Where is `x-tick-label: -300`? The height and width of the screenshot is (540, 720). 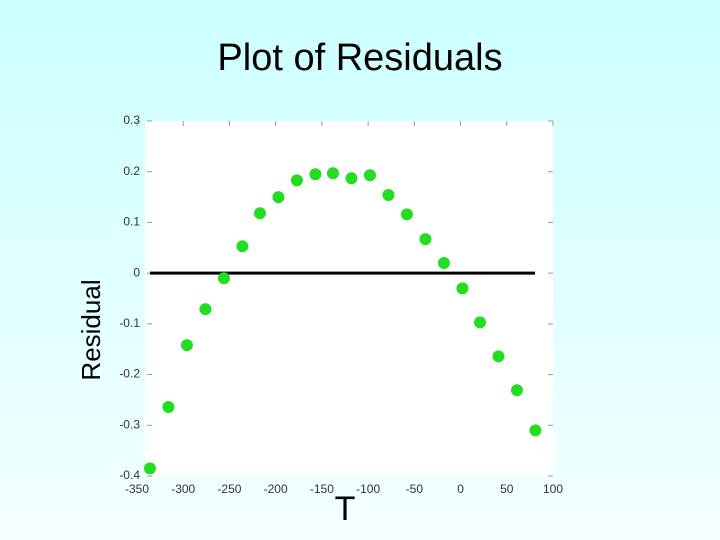
x-tick-label: -300 is located at coordinates (183, 489).